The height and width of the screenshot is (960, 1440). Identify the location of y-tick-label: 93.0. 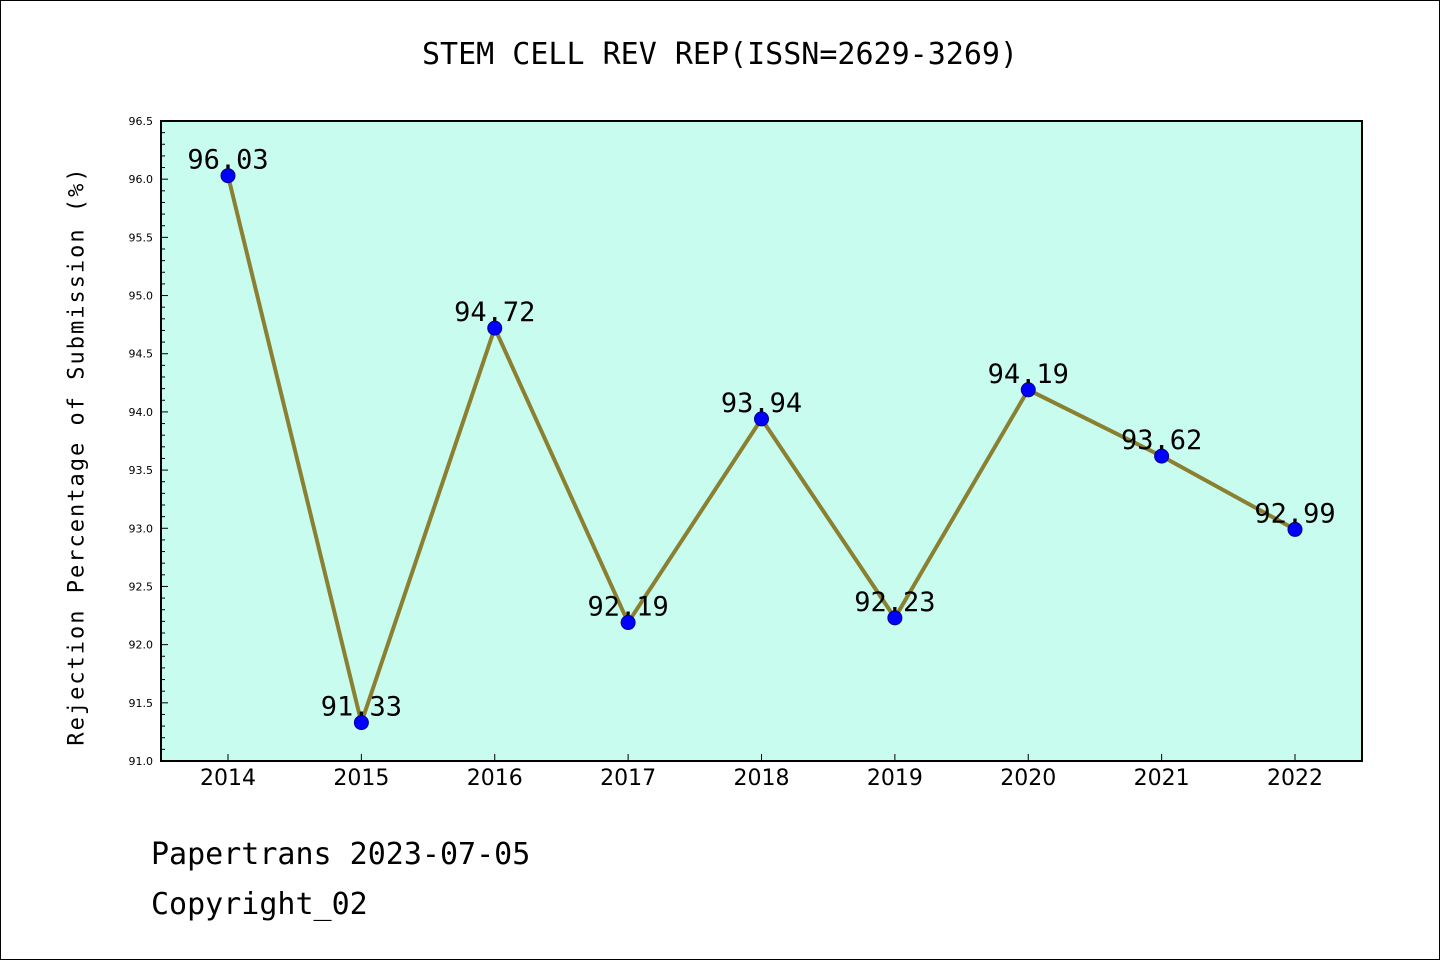
(141, 528).